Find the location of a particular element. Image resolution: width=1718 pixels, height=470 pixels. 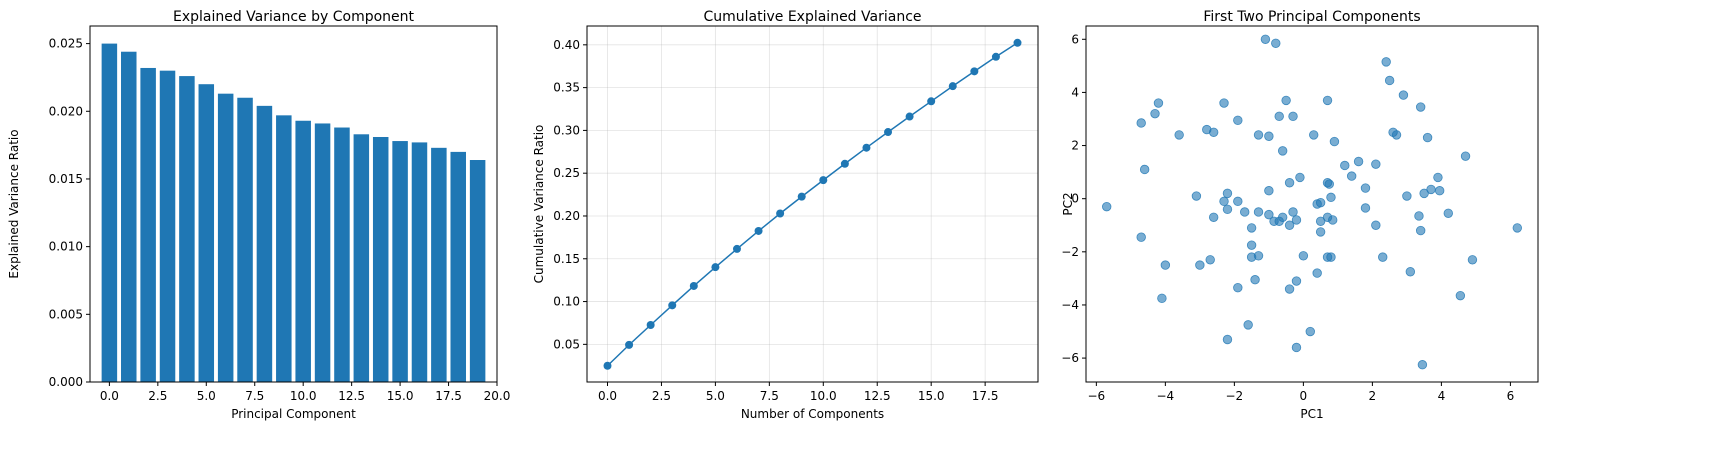

x-tick-label: 15.0 is located at coordinates (400, 396).